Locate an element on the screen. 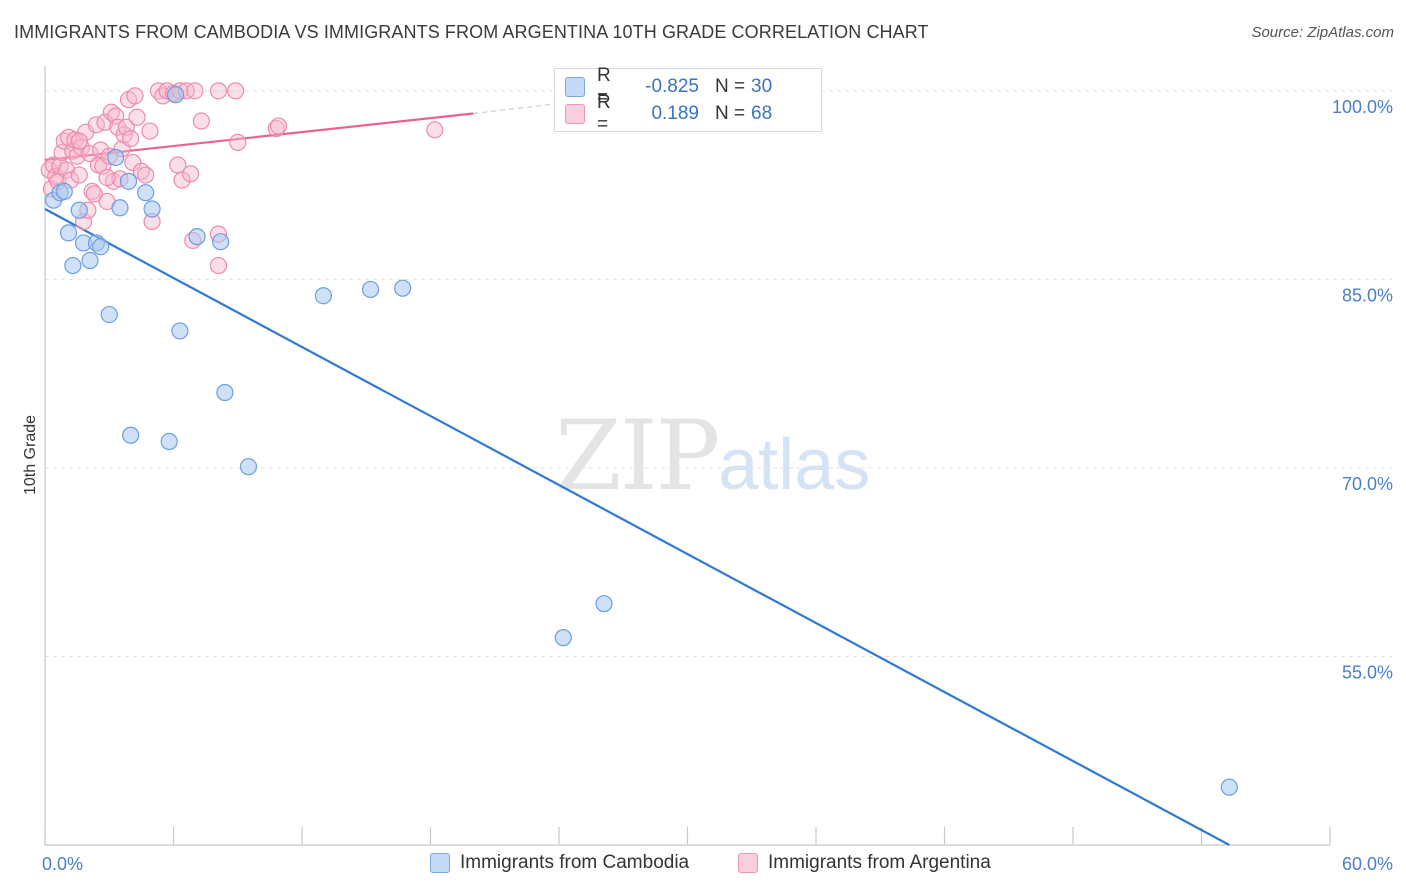 This screenshot has height=892, width=1406. watermark-atlas: atlas is located at coordinates (794, 465).